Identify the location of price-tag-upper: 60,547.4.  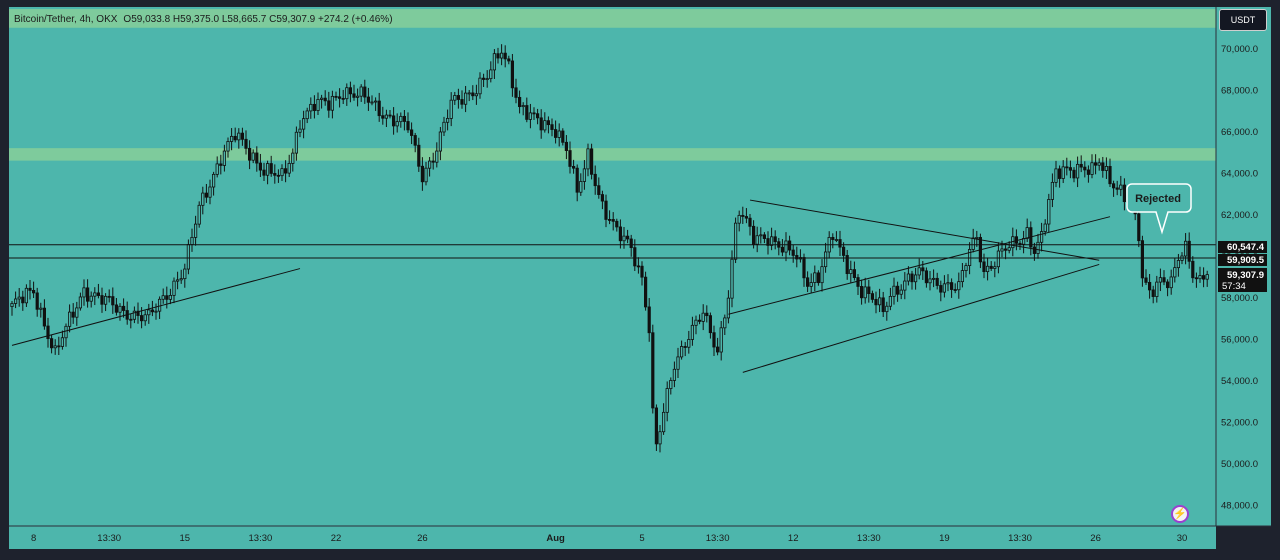
(1242, 247).